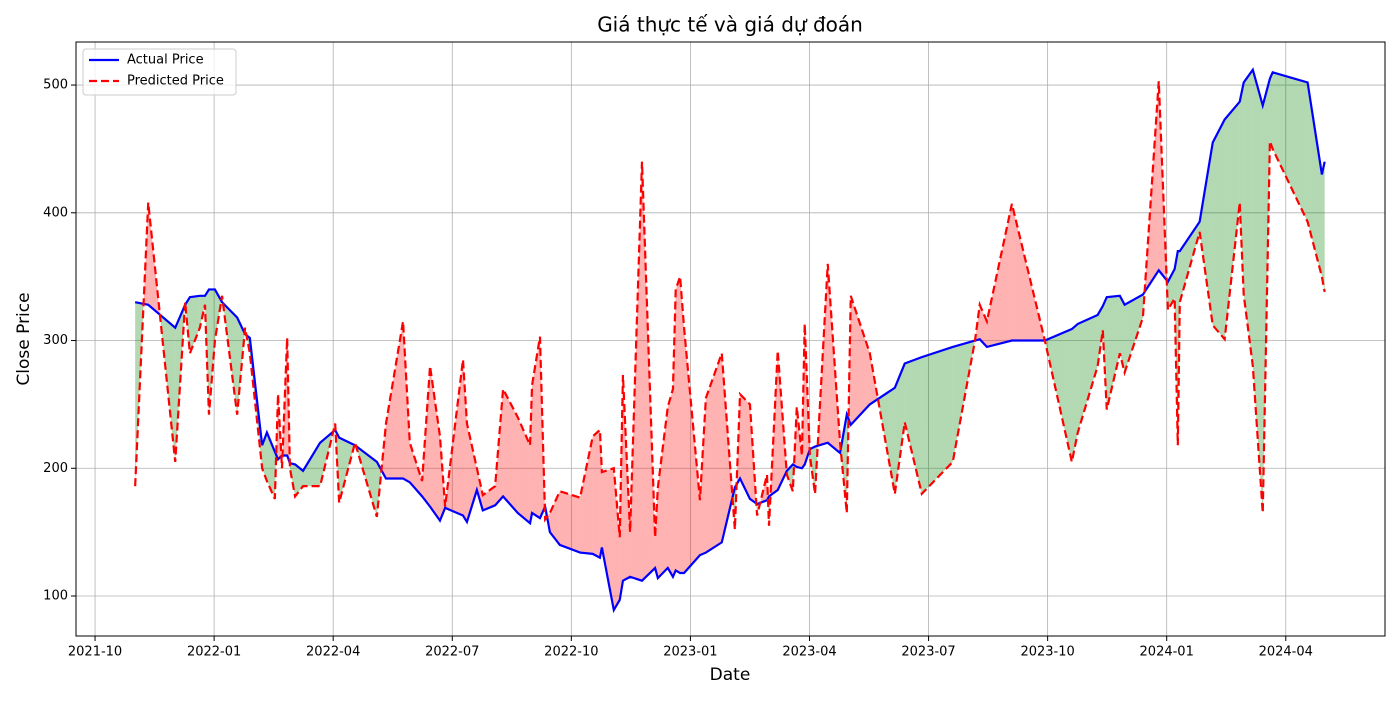  I want to click on x-tick-label: 2023-01, so click(690, 652).